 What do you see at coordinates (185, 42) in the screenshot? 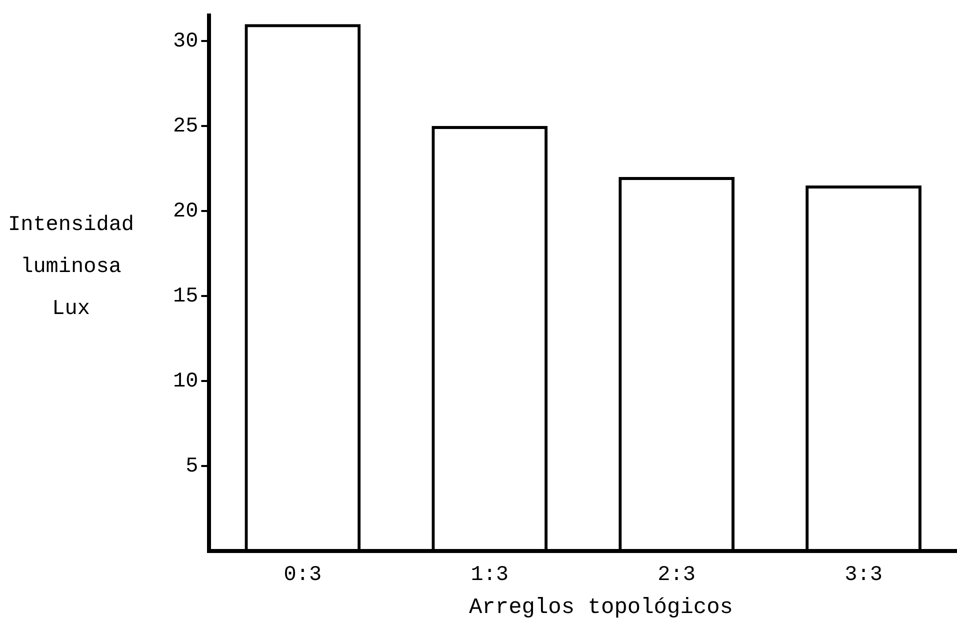
I see `y-tick-label: 30` at bounding box center [185, 42].